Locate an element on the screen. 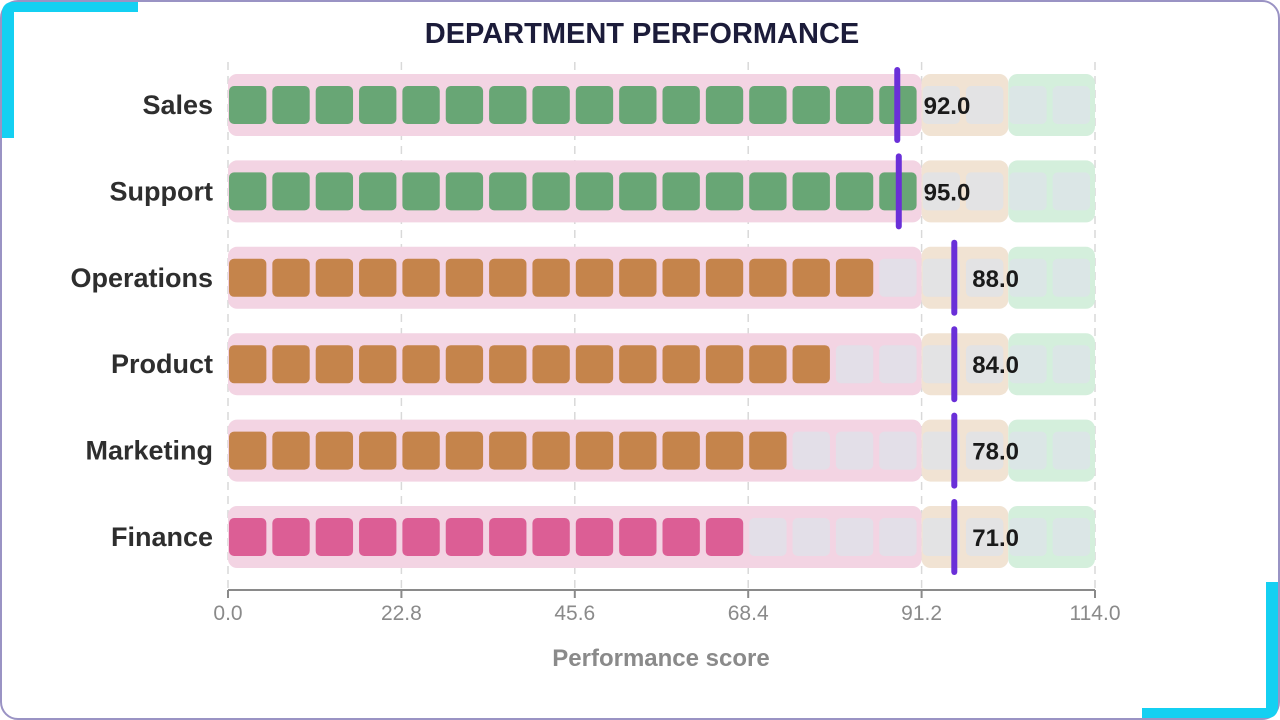 Image resolution: width=1280 pixels, height=720 pixels. x-tick-label: 45.6 is located at coordinates (574, 613).